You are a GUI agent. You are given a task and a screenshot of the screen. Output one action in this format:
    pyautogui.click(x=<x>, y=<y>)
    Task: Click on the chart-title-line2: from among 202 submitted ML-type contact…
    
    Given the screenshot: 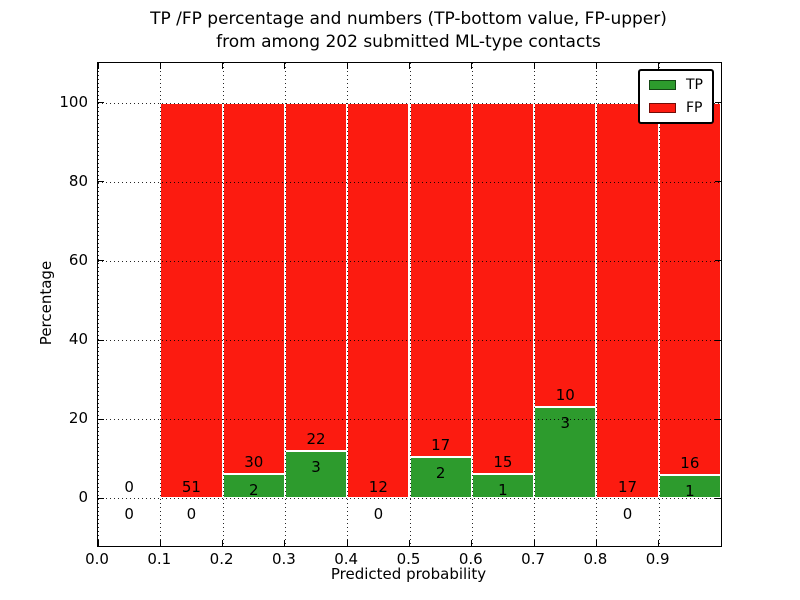 What is the action you would take?
    pyautogui.click(x=408, y=42)
    